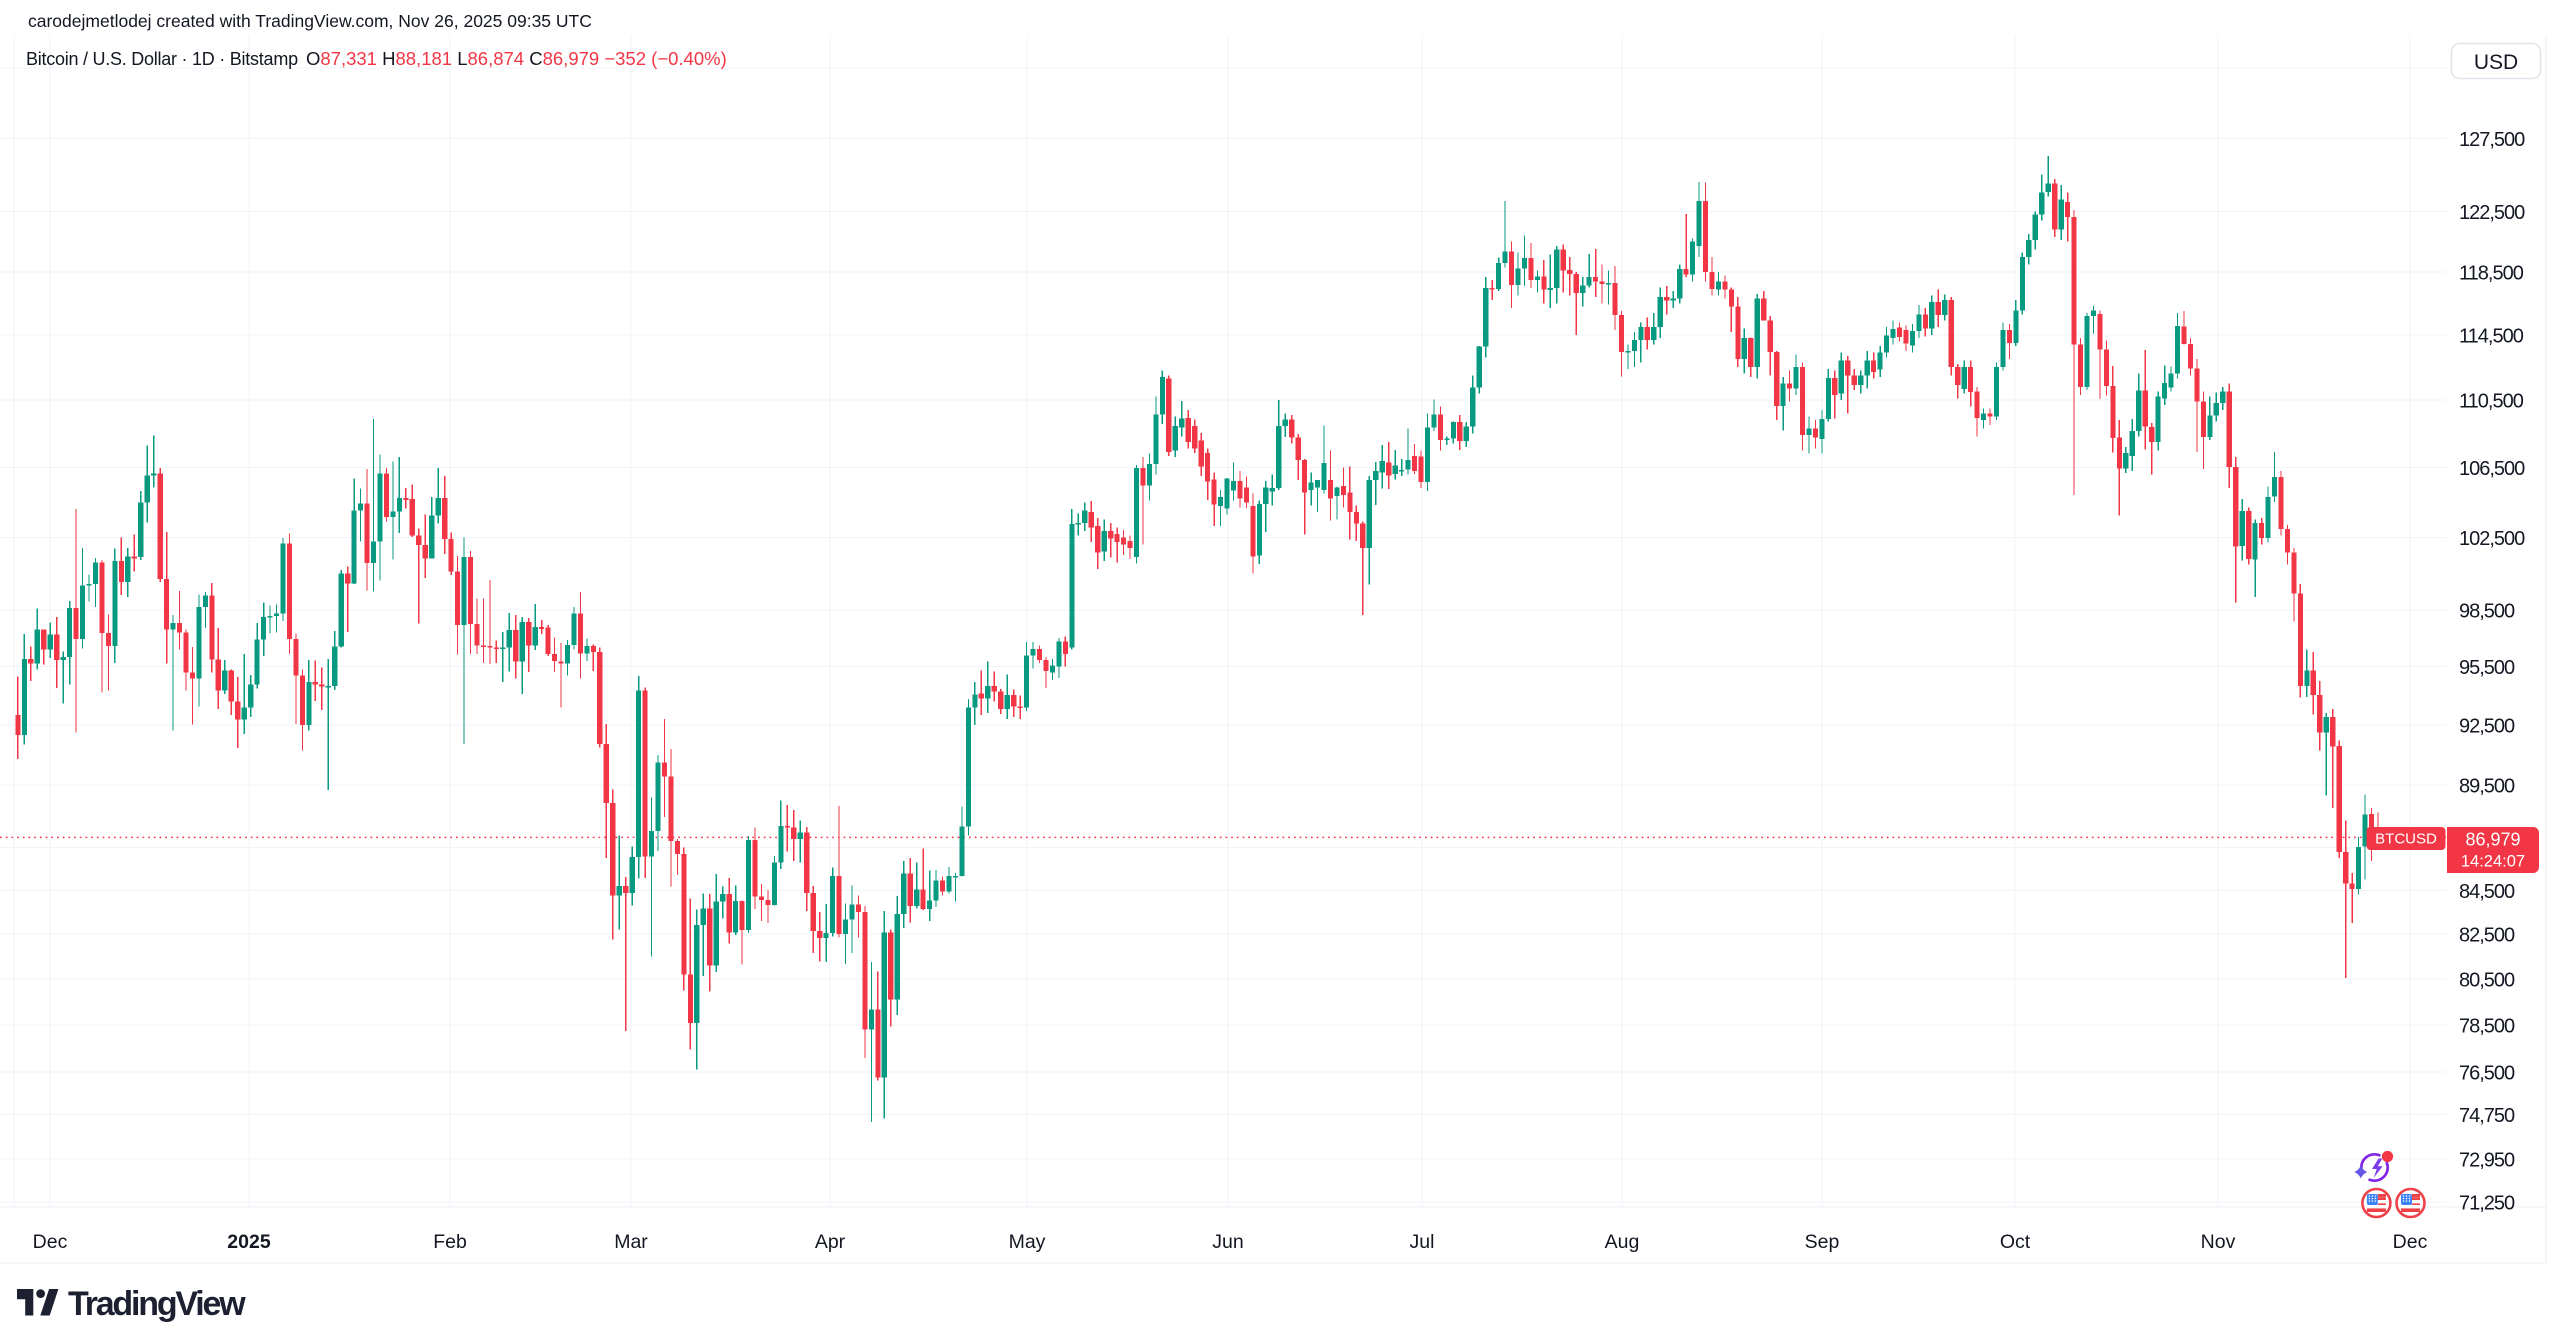 The height and width of the screenshot is (1343, 2560). Describe the element at coordinates (2487, 668) in the screenshot. I see `svg-text: 95,500` at that location.